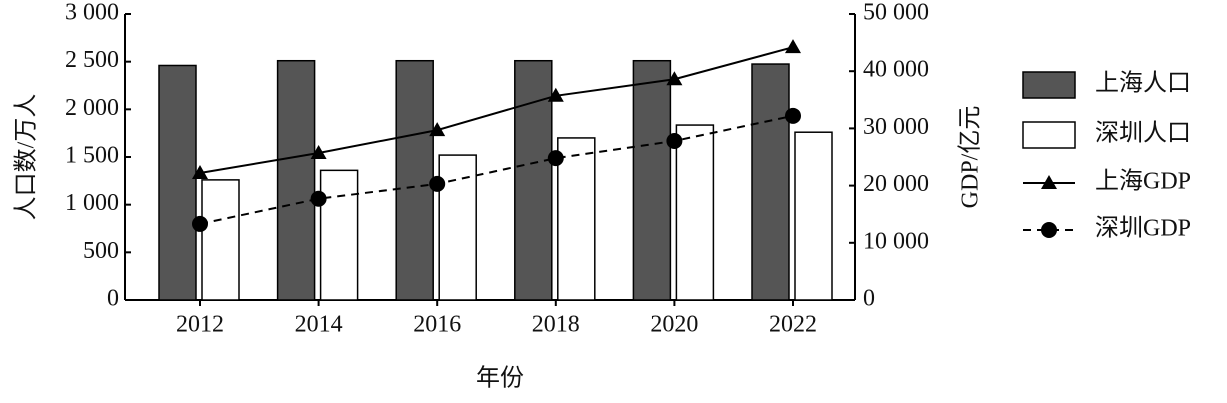  I want to click on y2-tick-label: 10 000, so click(896, 241).